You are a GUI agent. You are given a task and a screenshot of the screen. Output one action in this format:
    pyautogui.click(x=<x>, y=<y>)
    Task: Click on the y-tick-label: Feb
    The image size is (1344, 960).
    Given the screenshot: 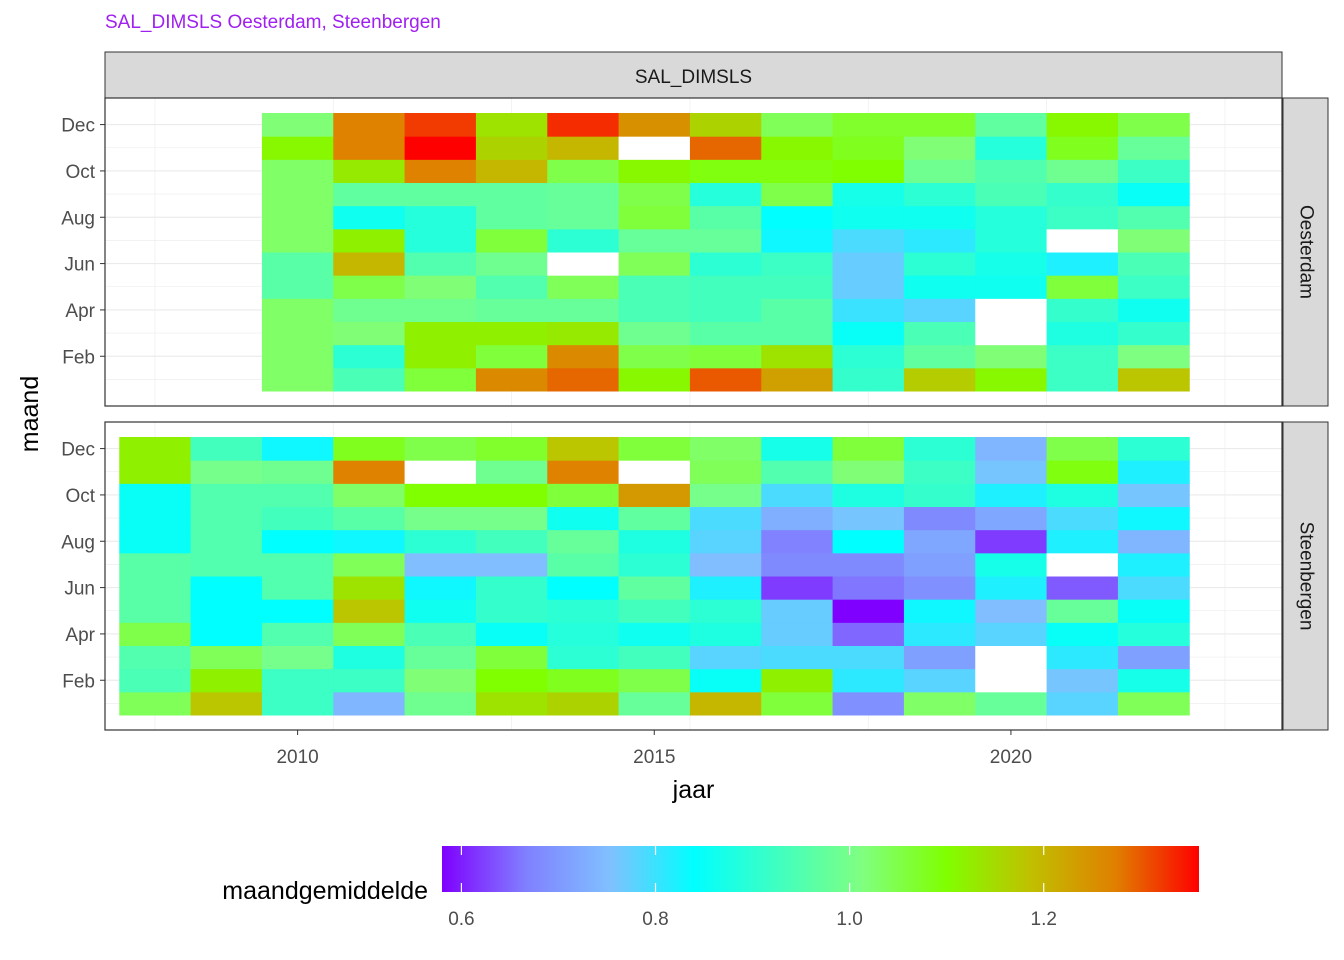 What is the action you would take?
    pyautogui.click(x=78, y=681)
    